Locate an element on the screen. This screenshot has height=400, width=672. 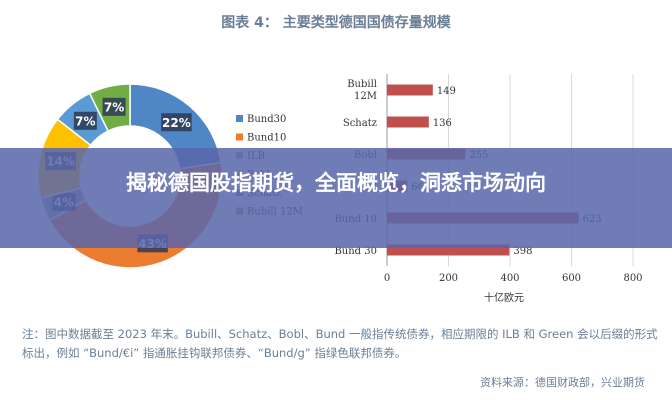
x-tick-label: 800 is located at coordinates (632, 278).